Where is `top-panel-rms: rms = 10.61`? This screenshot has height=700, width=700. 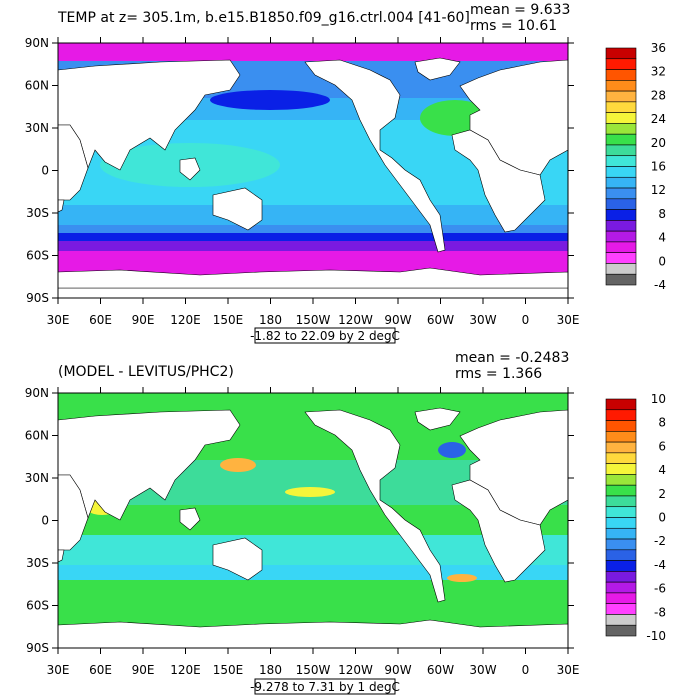 top-panel-rms: rms = 10.61 is located at coordinates (513, 26).